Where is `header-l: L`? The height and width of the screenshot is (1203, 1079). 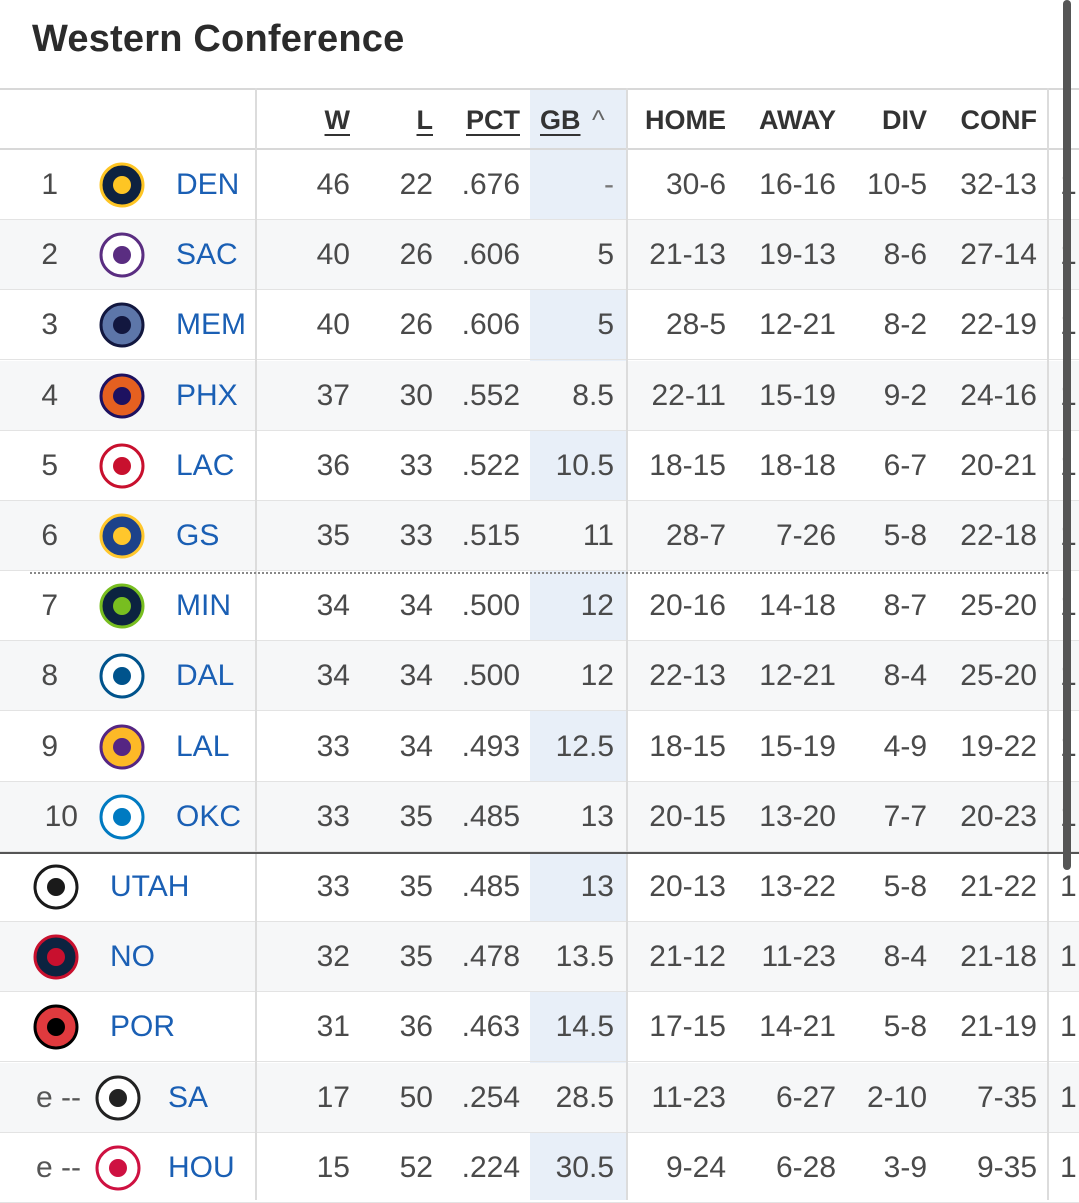
header-l: L is located at coordinates (425, 120).